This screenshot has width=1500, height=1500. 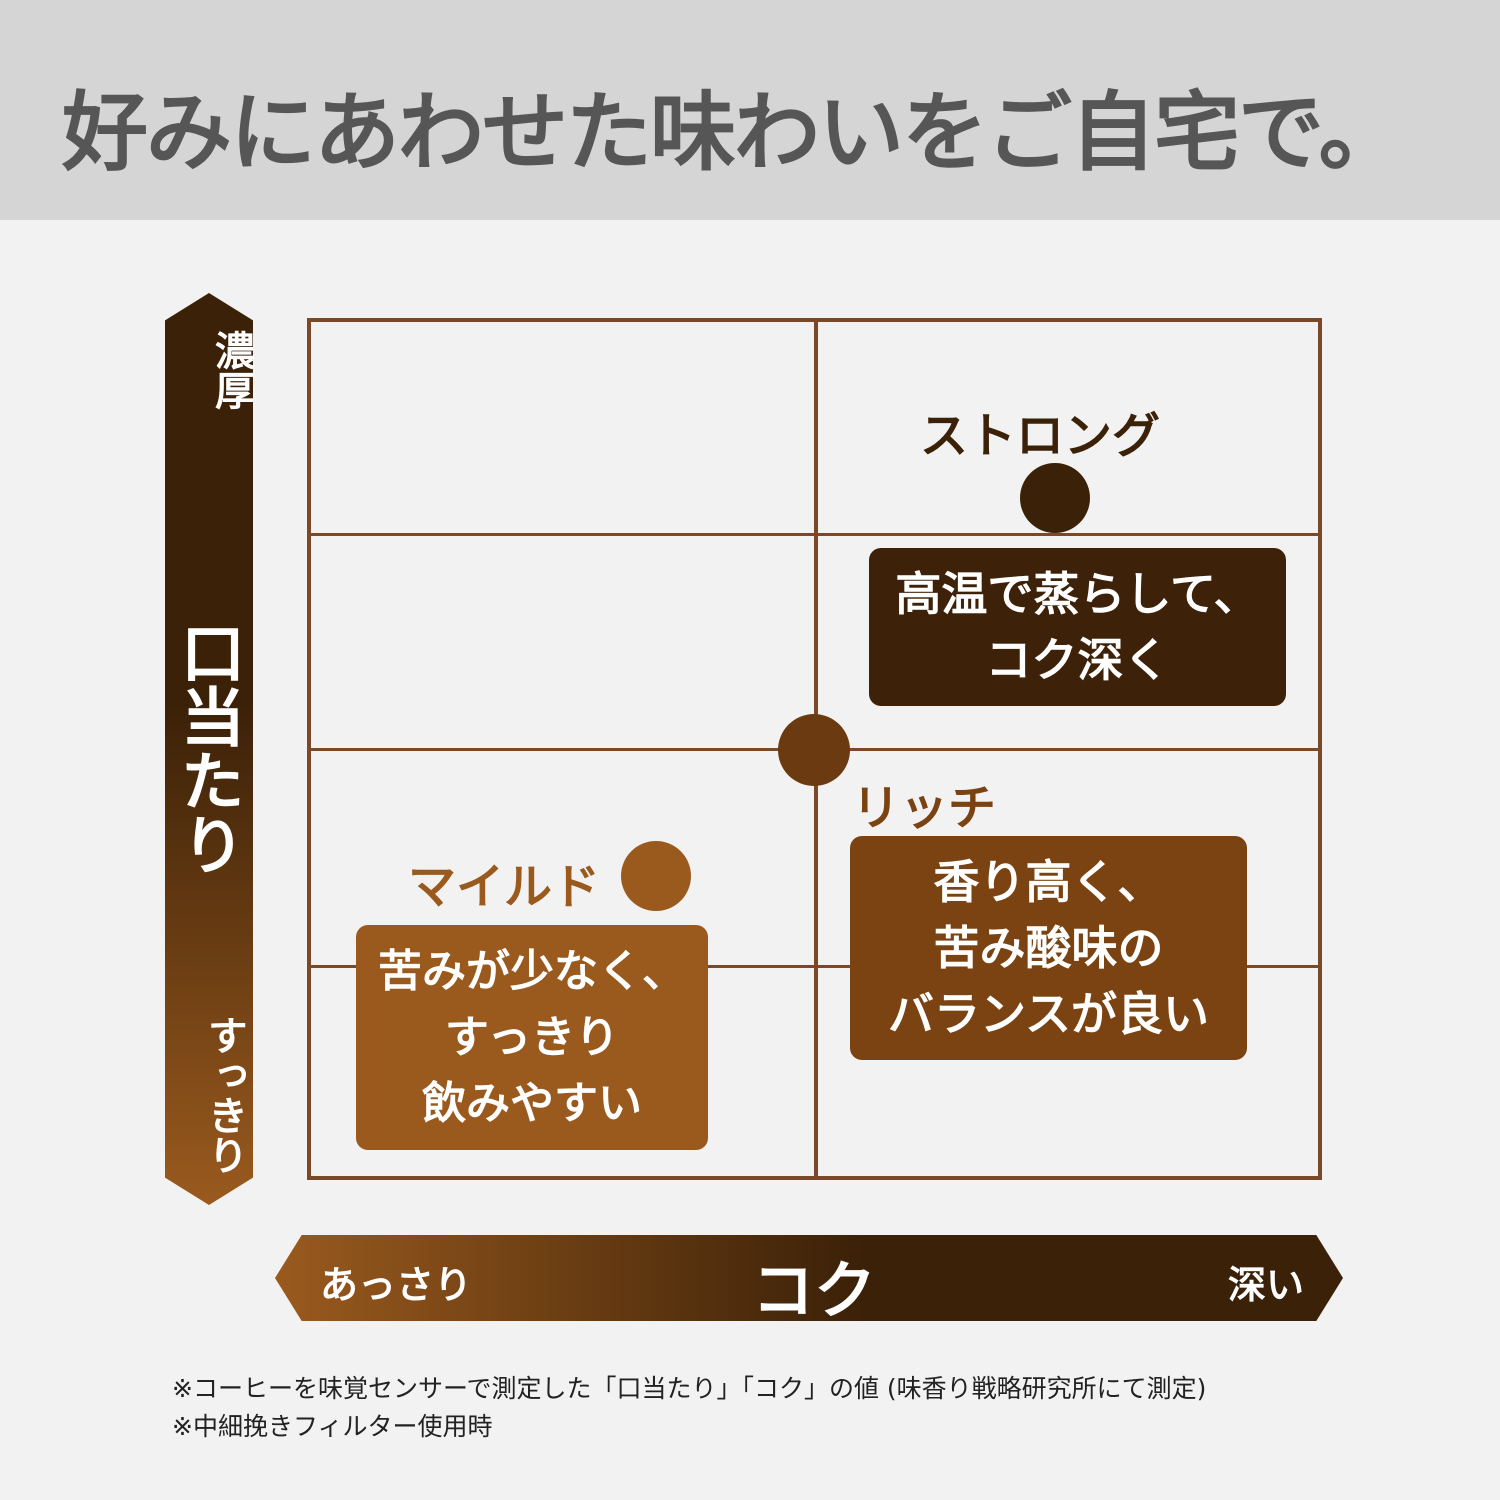 What do you see at coordinates (656, 876) in the screenshot?
I see `mild-dot` at bounding box center [656, 876].